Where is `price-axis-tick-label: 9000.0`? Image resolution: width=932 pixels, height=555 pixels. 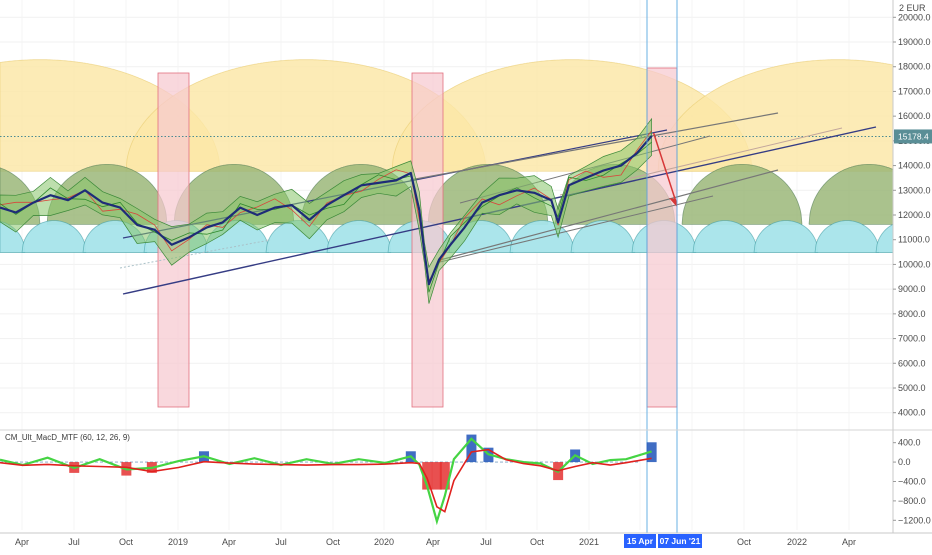
price-axis-tick-label: 9000.0 is located at coordinates (912, 289).